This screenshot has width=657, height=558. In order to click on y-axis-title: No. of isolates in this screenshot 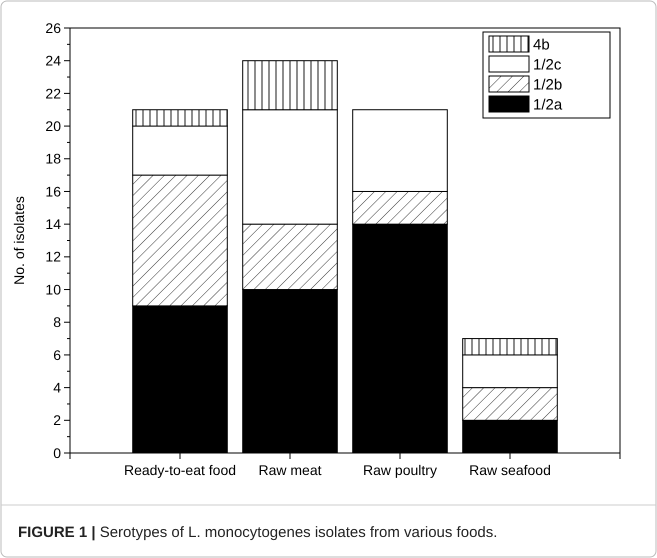, I will do `click(19, 240)`.